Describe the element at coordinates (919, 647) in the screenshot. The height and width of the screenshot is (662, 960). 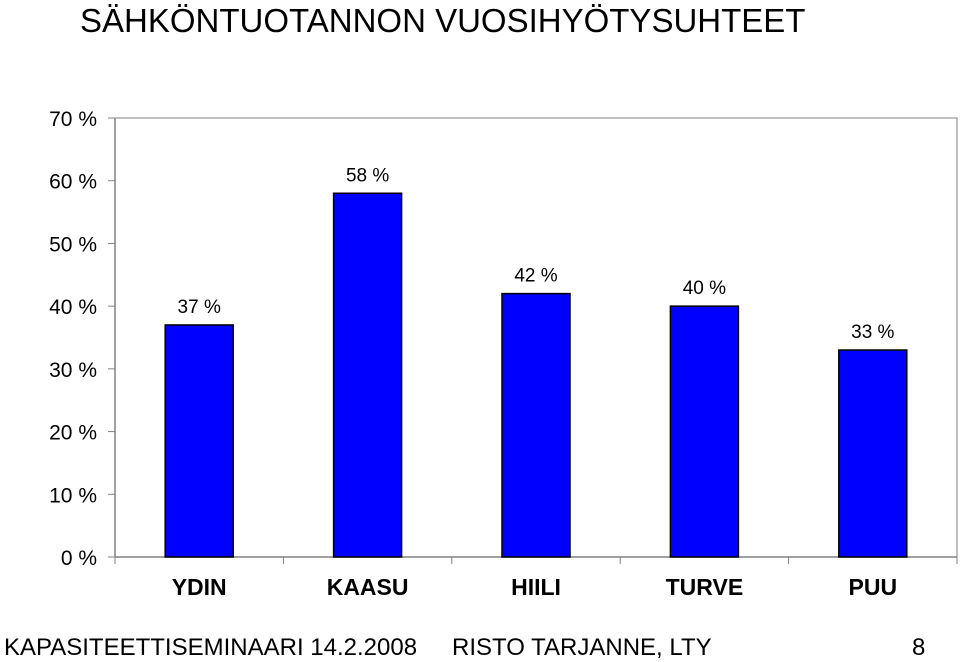
I see `page-number: 8` at that location.